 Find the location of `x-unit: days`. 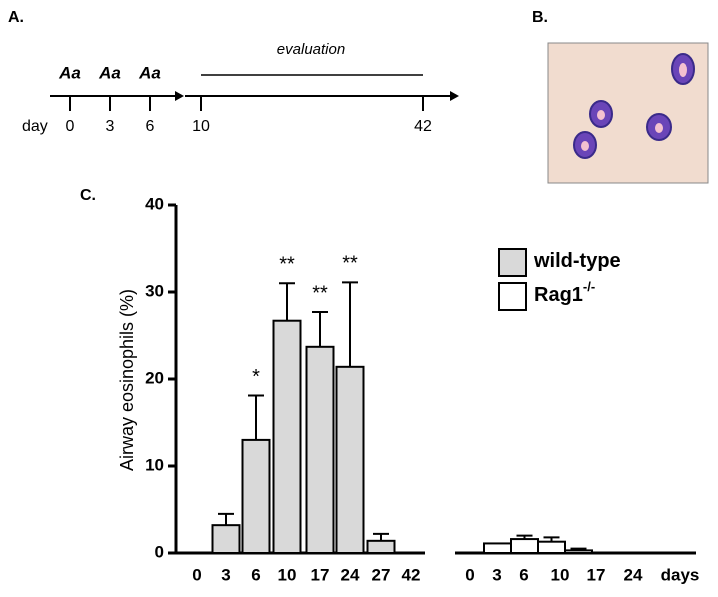

x-unit: days is located at coordinates (680, 574).